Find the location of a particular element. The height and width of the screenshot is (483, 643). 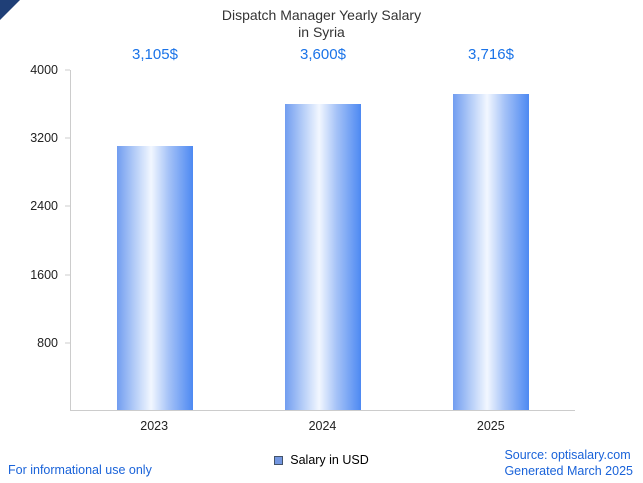

x-axis-label: 2024 is located at coordinates (322, 426).